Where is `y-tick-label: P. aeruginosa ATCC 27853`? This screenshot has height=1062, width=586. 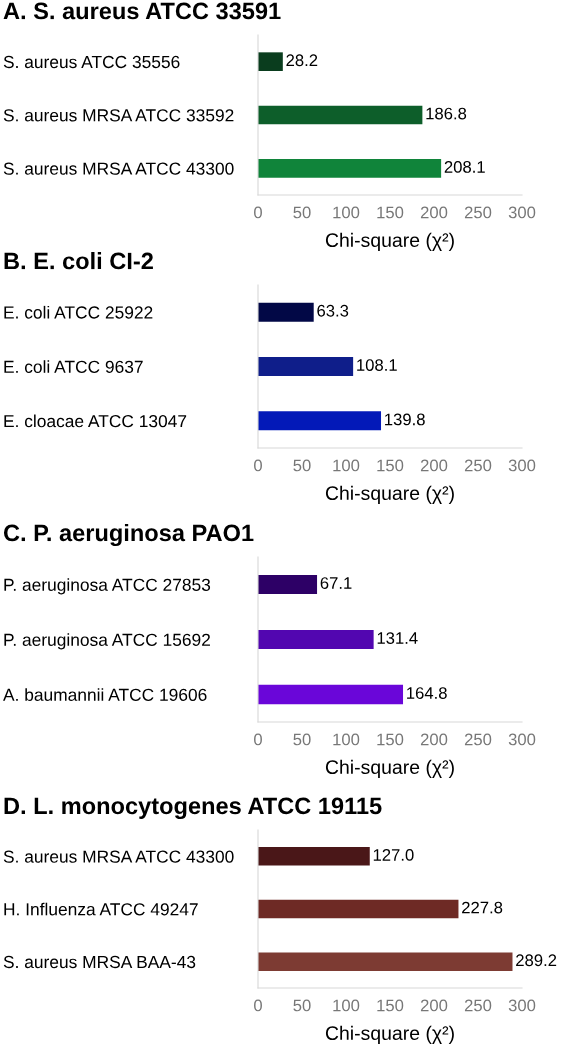
y-tick-label: P. aeruginosa ATCC 27853 is located at coordinates (107, 586).